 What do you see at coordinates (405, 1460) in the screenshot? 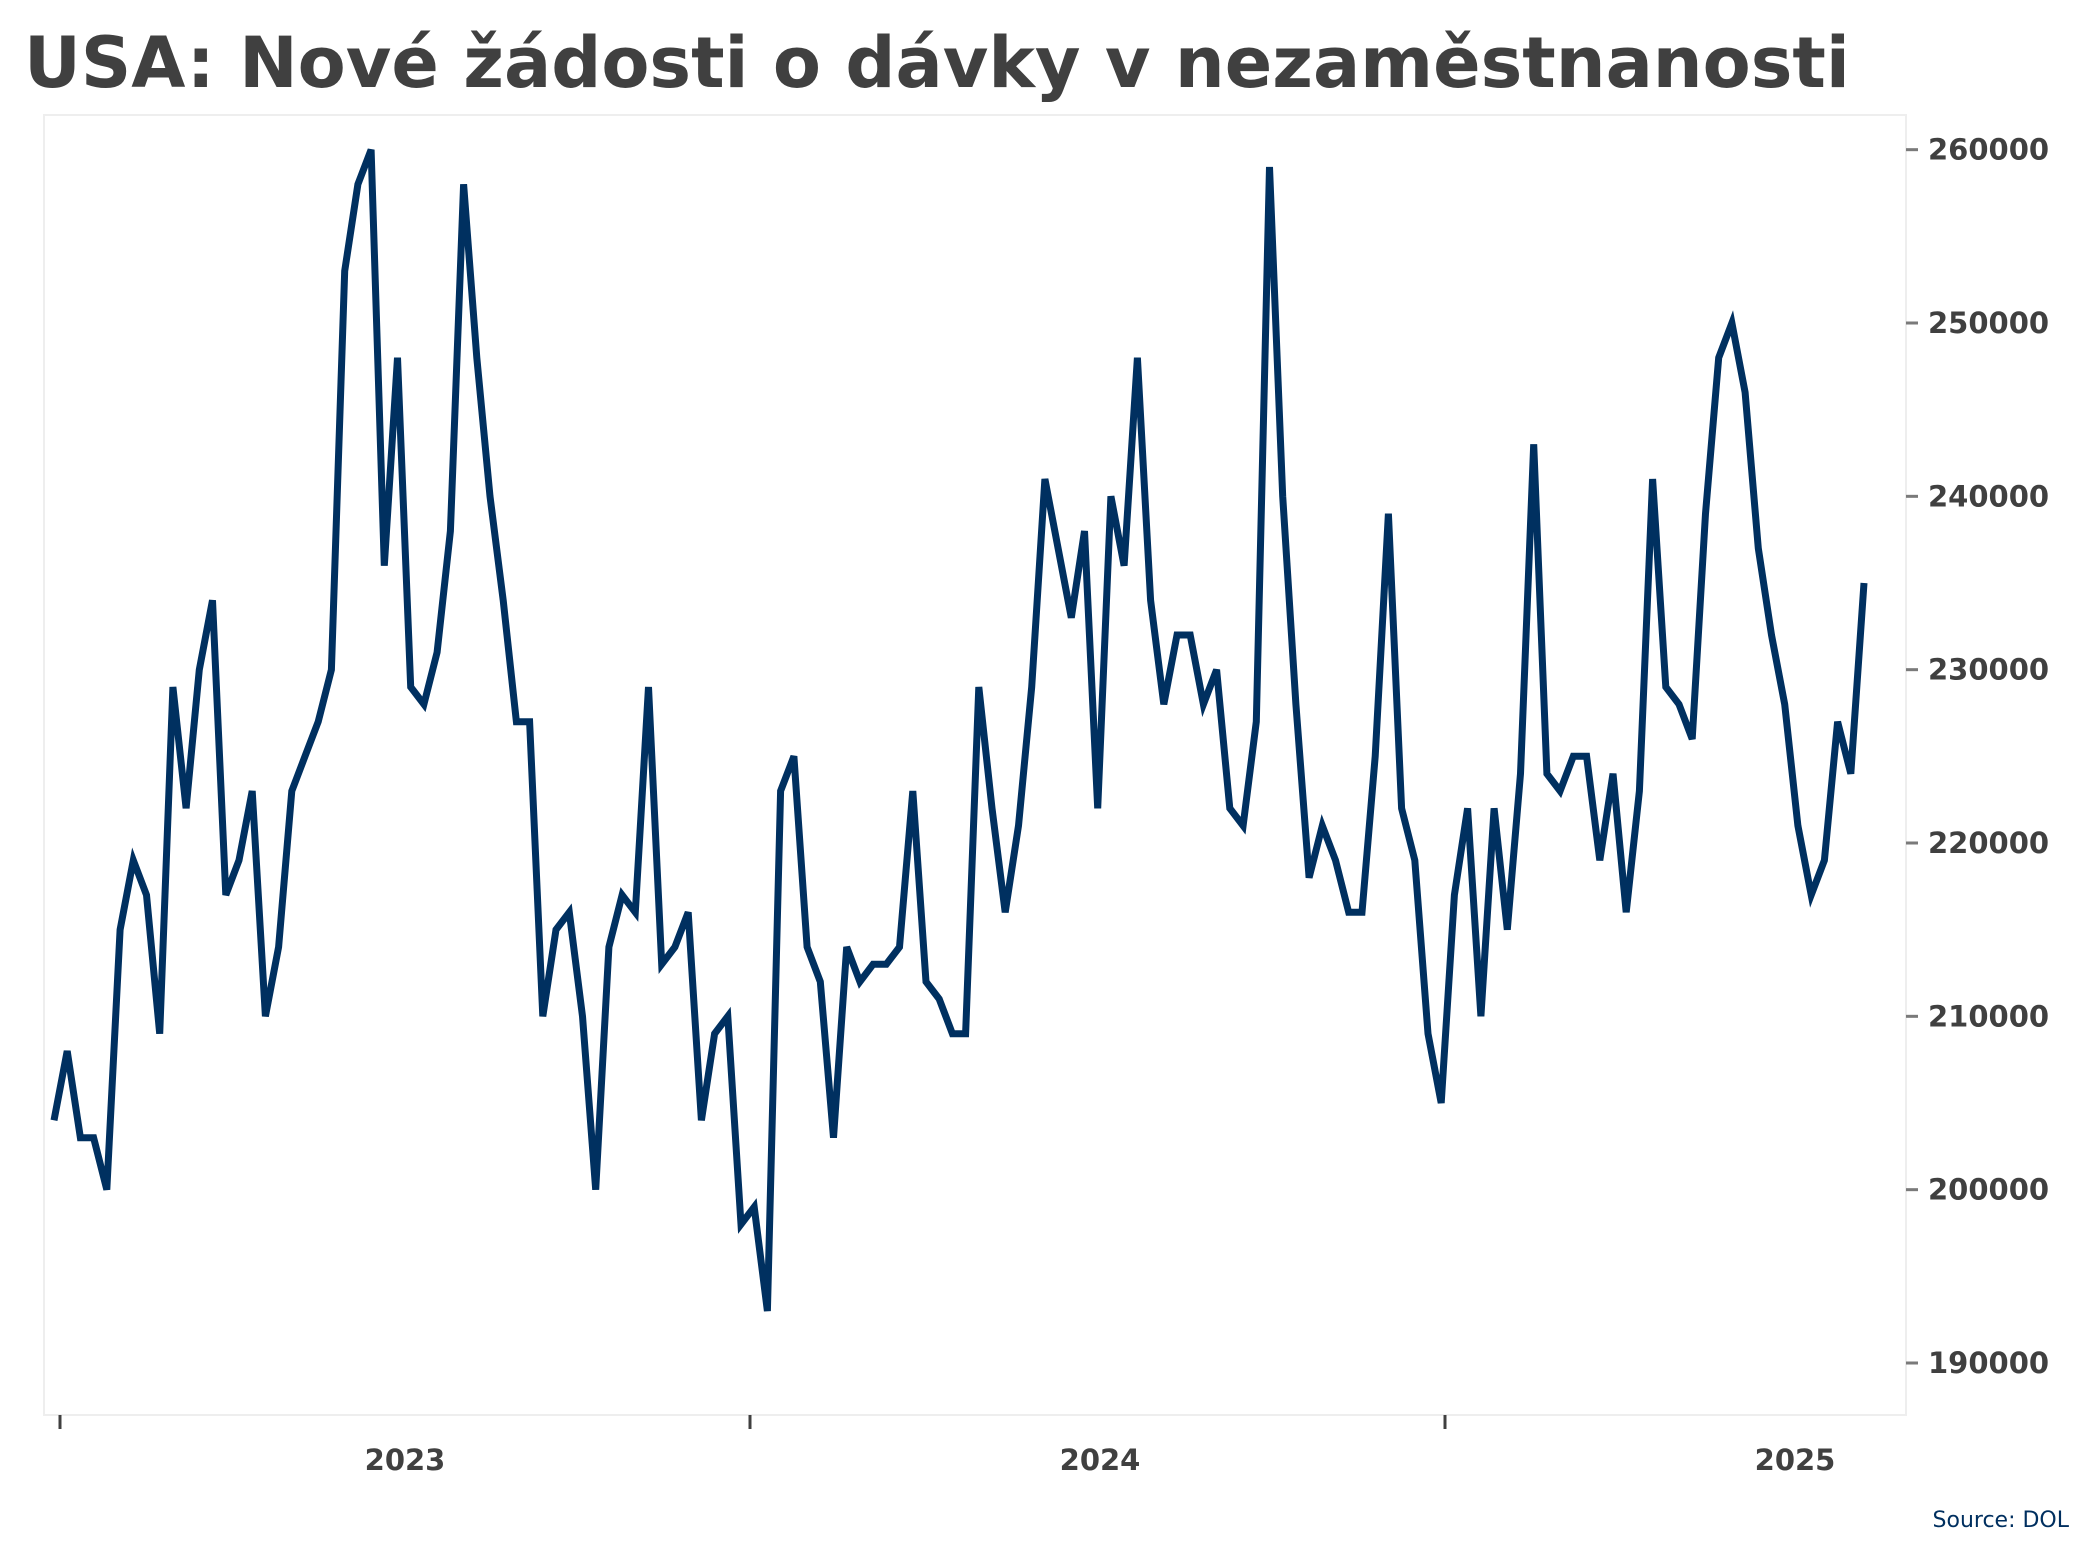
I see `x-tick-label: 2023` at bounding box center [405, 1460].